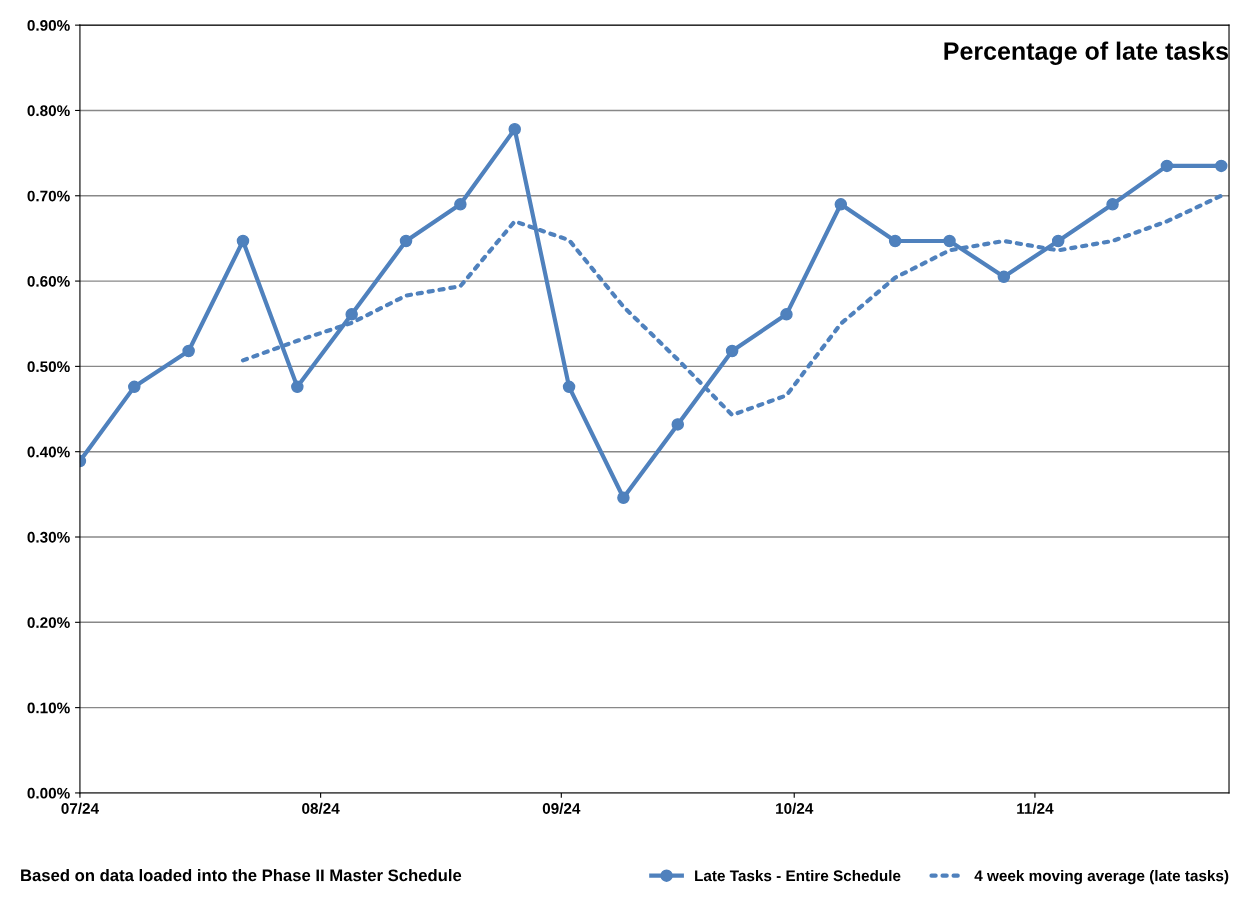  What do you see at coordinates (48, 111) in the screenshot?
I see `y-tick-label: 0.80%` at bounding box center [48, 111].